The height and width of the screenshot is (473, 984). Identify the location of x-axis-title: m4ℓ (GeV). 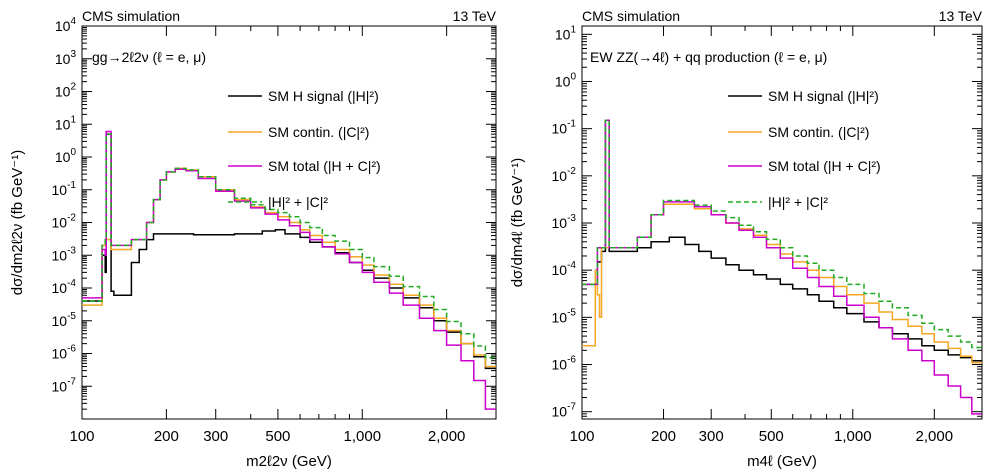
(782, 461).